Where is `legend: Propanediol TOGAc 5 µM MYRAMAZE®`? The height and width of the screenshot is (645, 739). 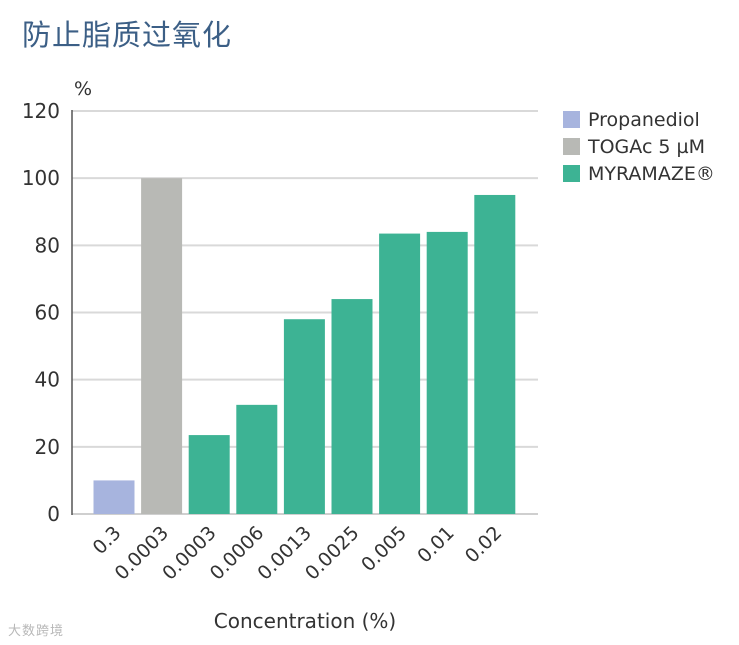
legend: Propanediol TOGAc 5 µM MYRAMAZE® is located at coordinates (639, 147).